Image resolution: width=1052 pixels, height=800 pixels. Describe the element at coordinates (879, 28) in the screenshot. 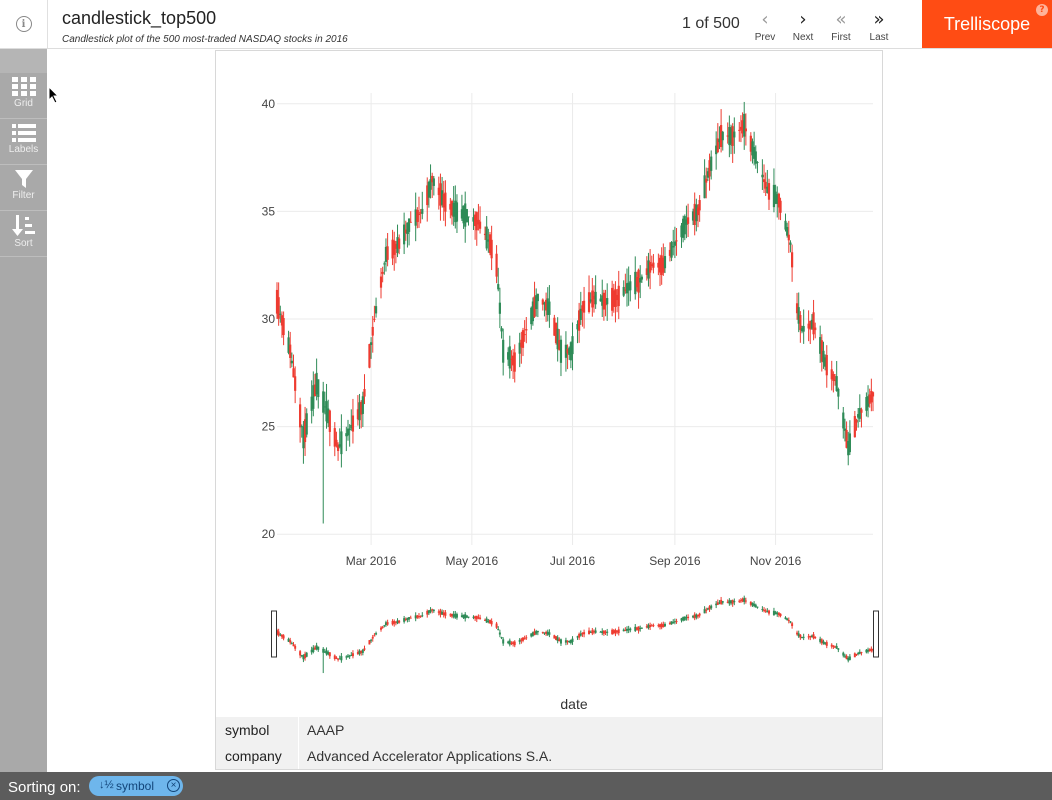

I see `last-button: » Last` at that location.